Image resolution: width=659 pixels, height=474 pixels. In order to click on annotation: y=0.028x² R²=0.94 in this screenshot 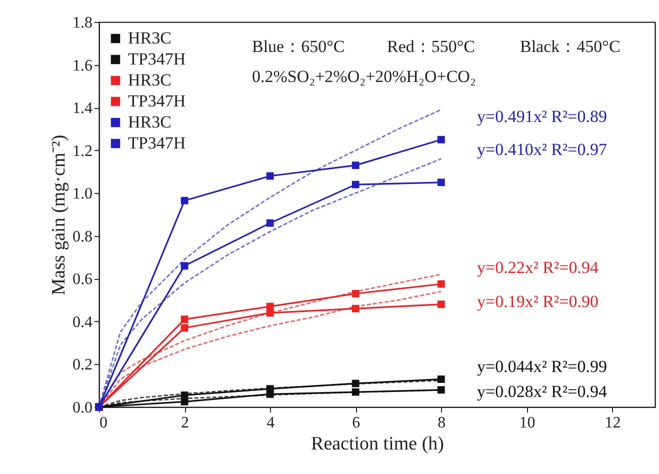, I will do `click(542, 391)`.